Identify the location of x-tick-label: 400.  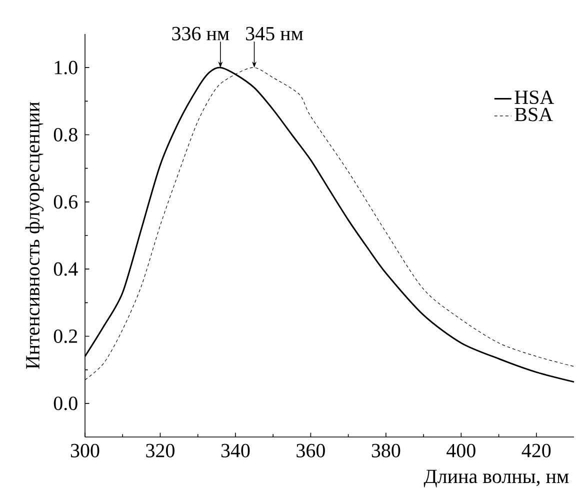
(461, 451).